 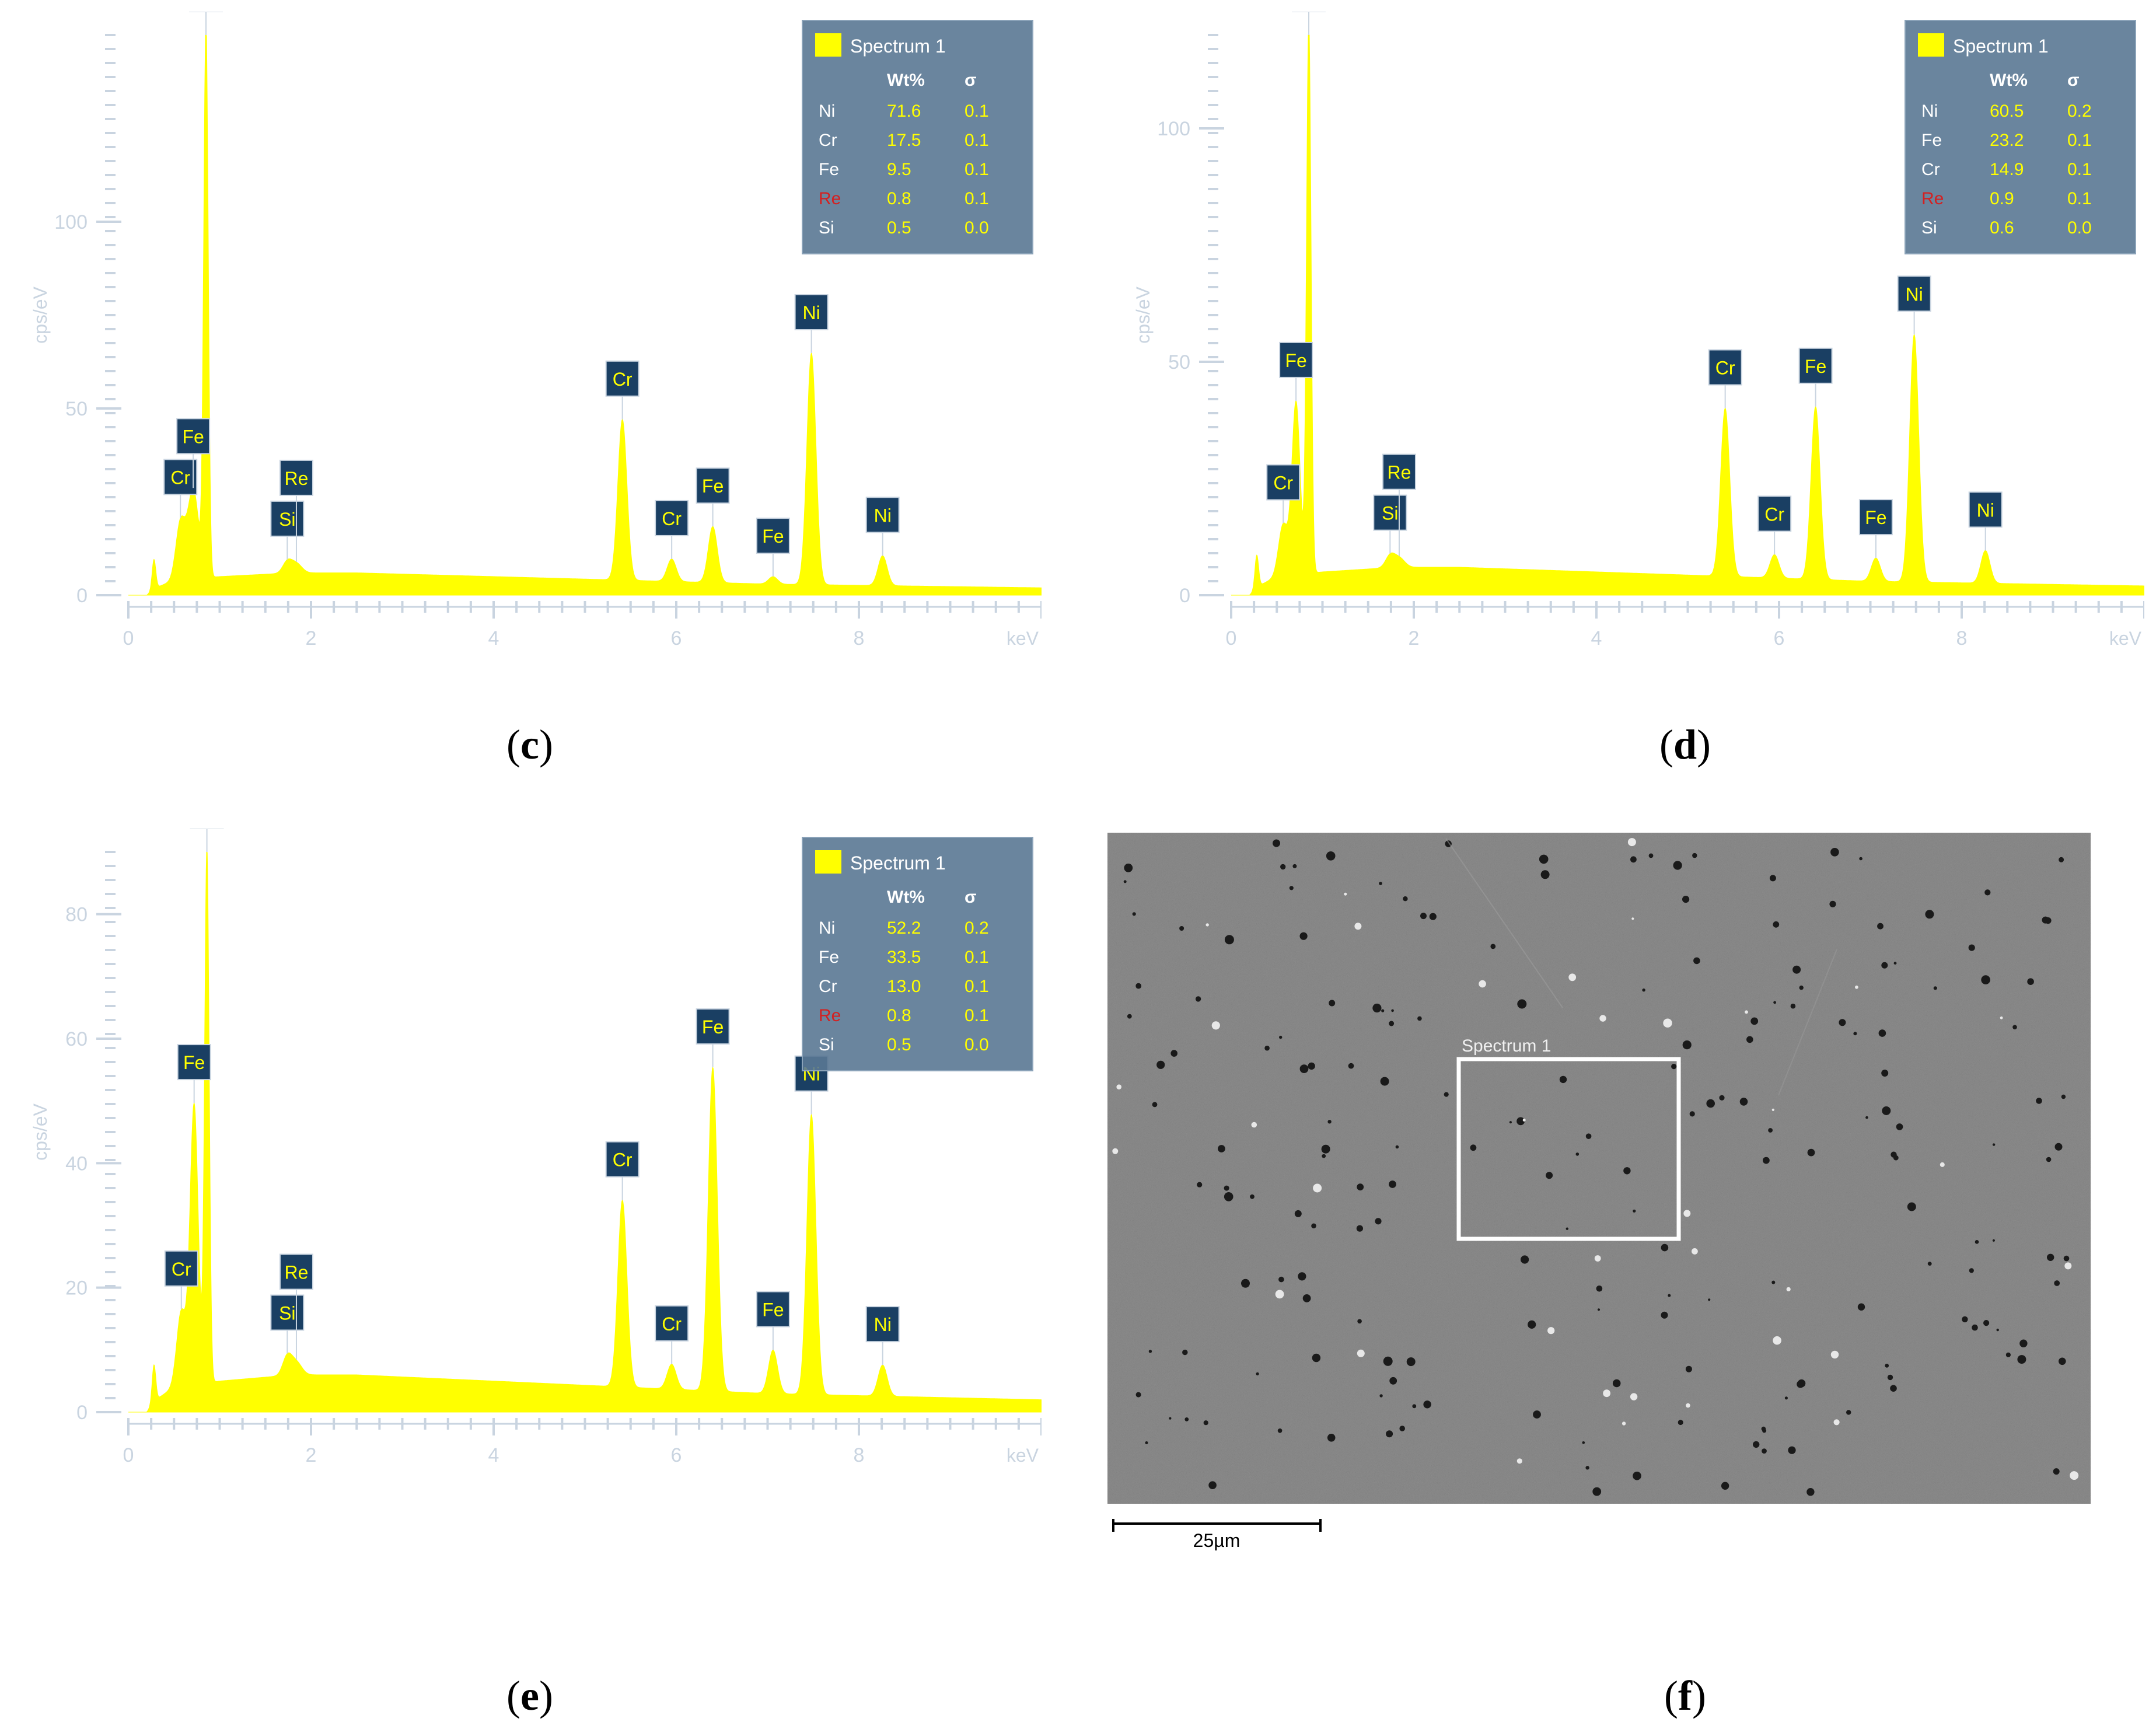 What do you see at coordinates (1231, 638) in the screenshot?
I see `x-tick-label: 0` at bounding box center [1231, 638].